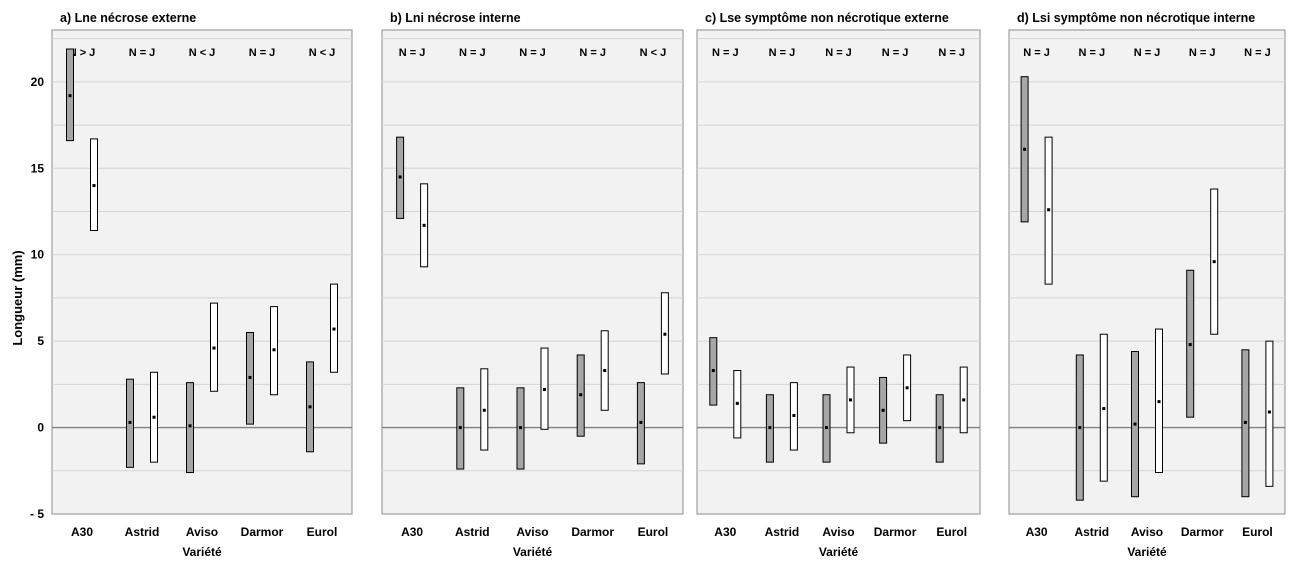 This screenshot has height=568, width=1292. I want to click on comparison-label: N > J, so click(82, 53).